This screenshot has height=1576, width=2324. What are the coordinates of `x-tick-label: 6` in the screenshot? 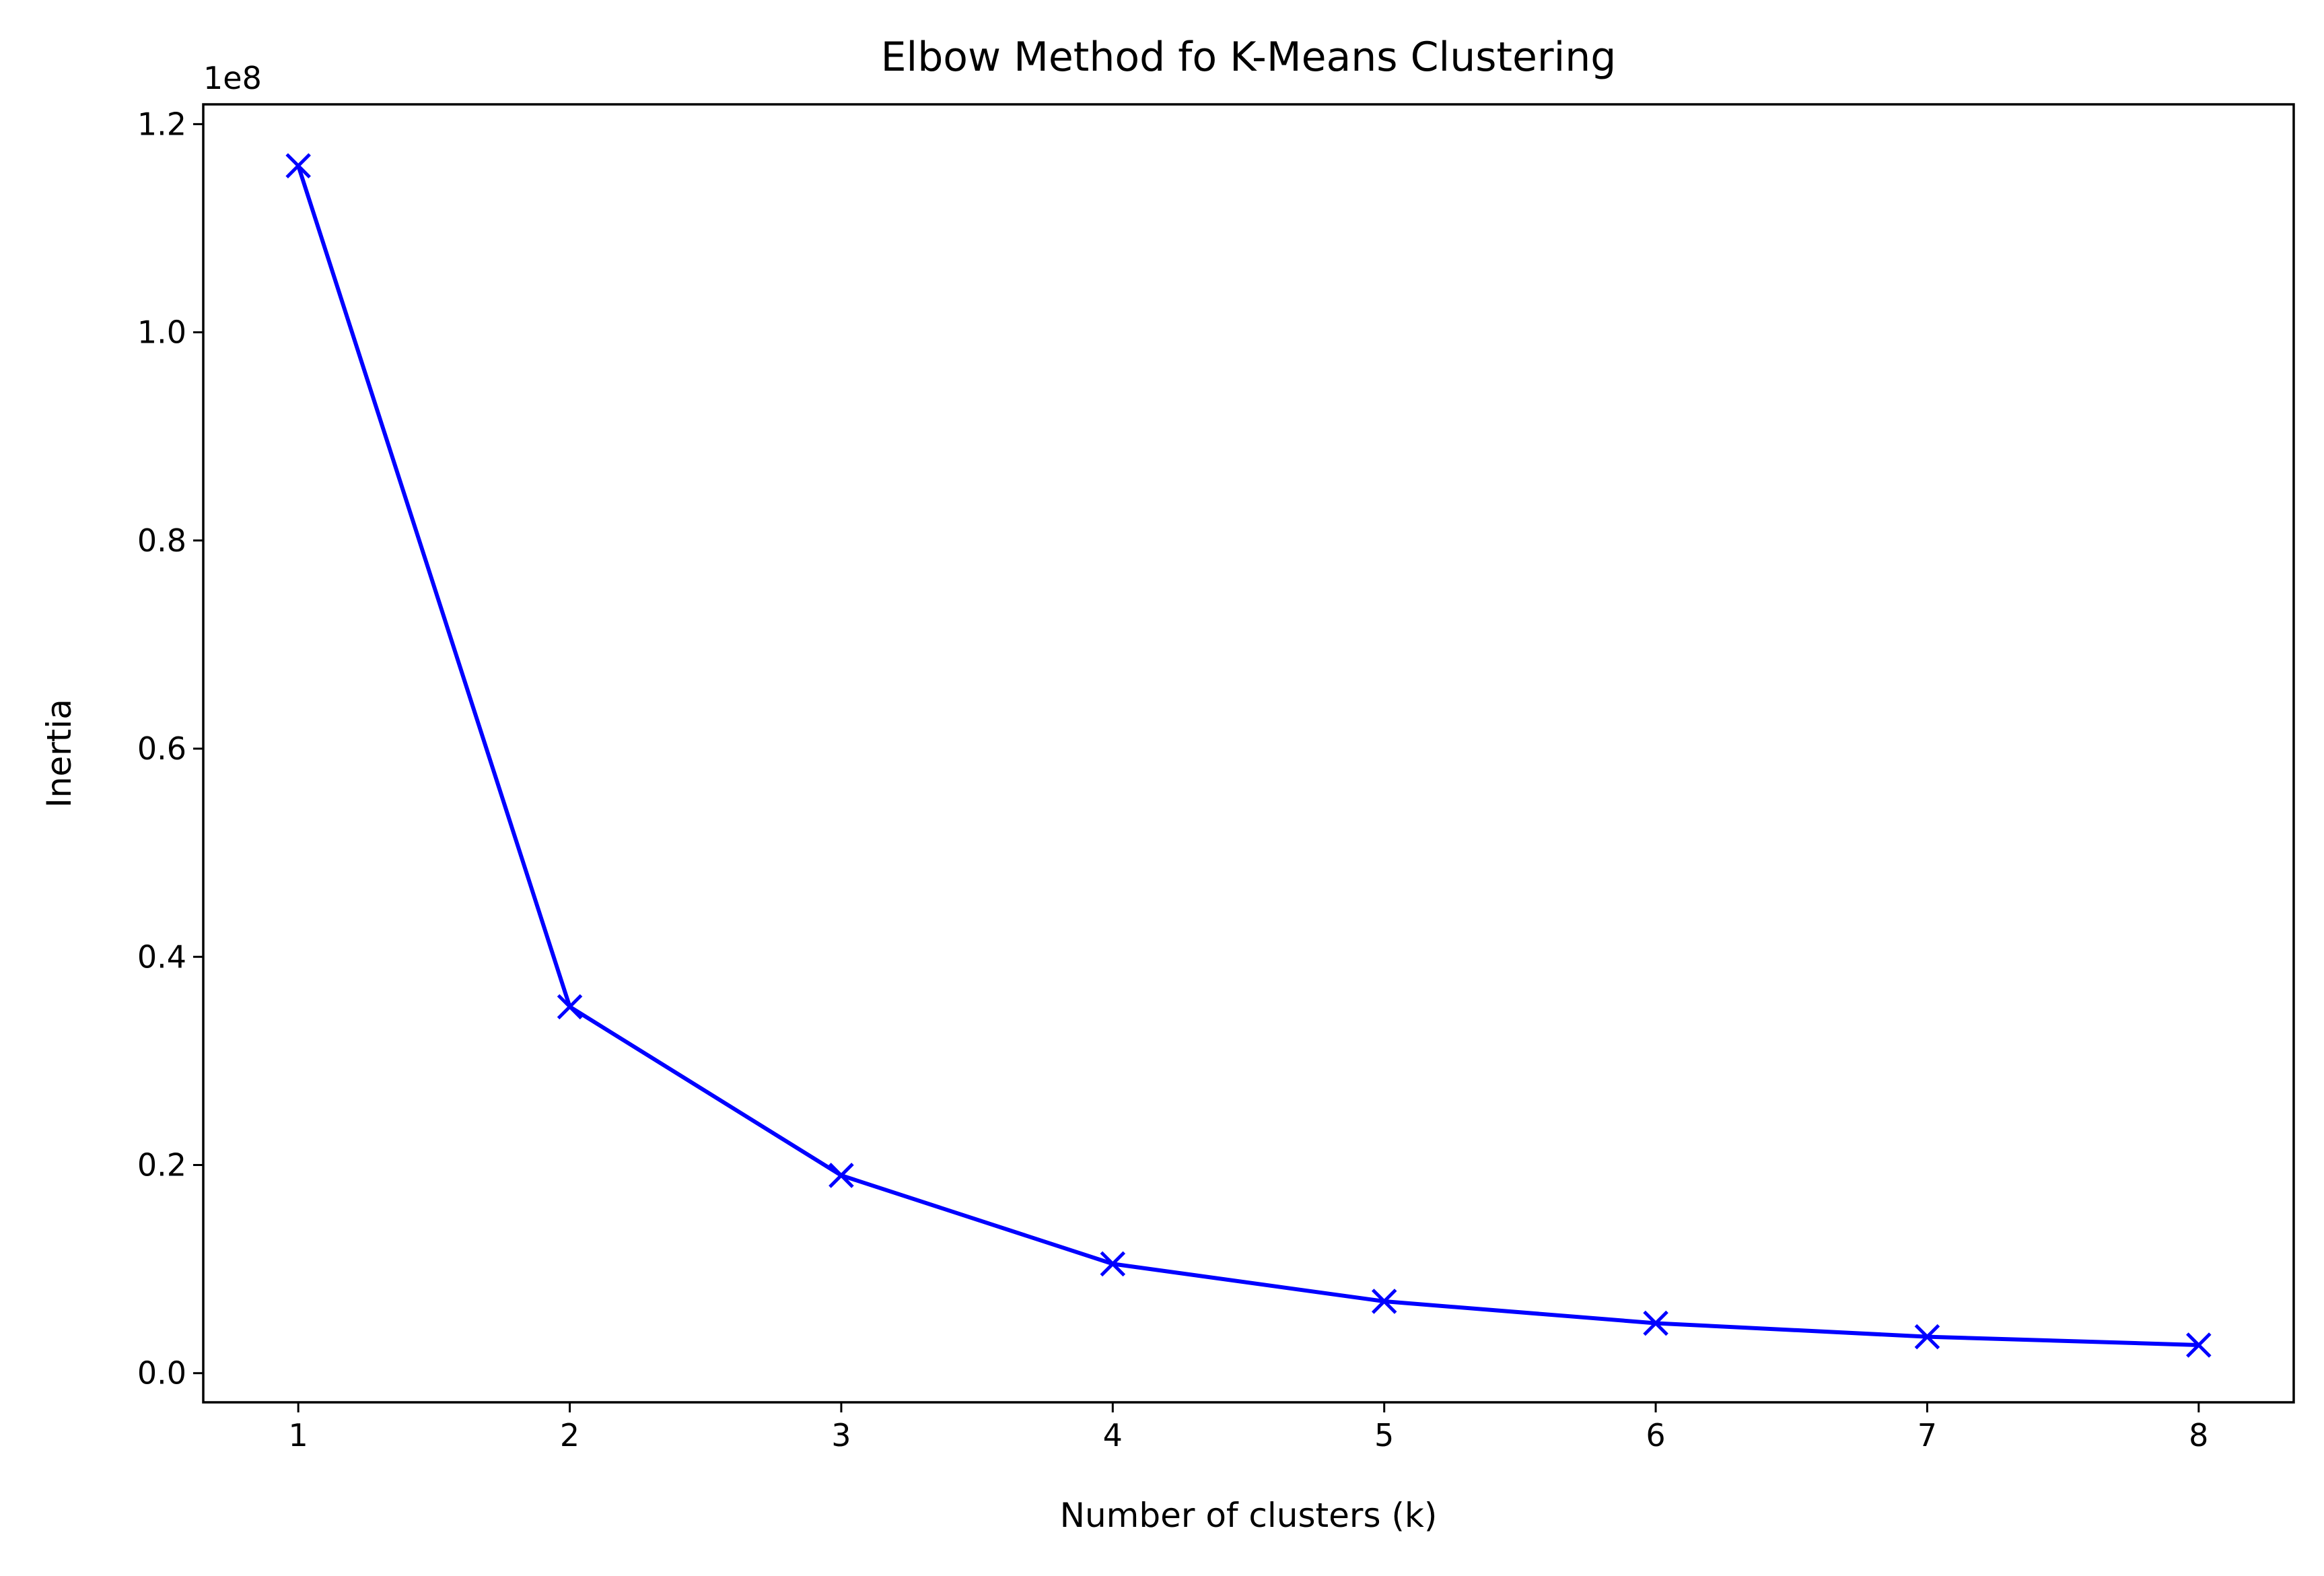 It's located at (1655, 1435).